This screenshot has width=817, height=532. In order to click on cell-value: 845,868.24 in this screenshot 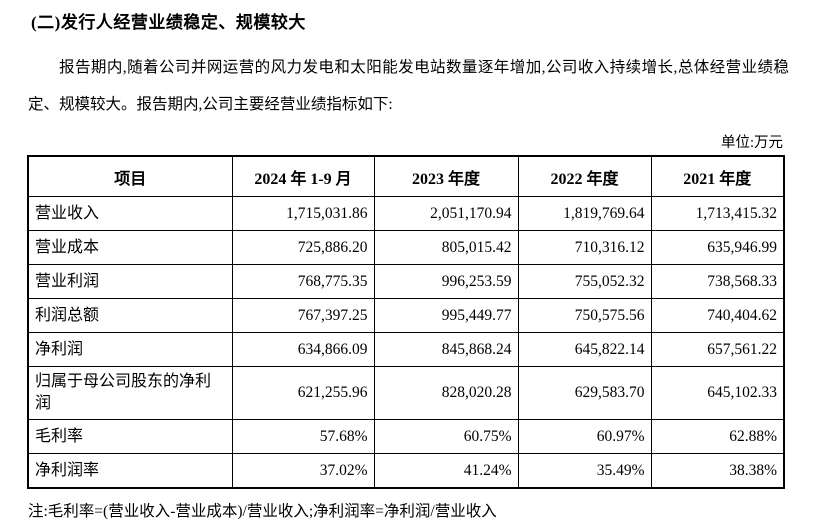, I will do `click(446, 349)`.